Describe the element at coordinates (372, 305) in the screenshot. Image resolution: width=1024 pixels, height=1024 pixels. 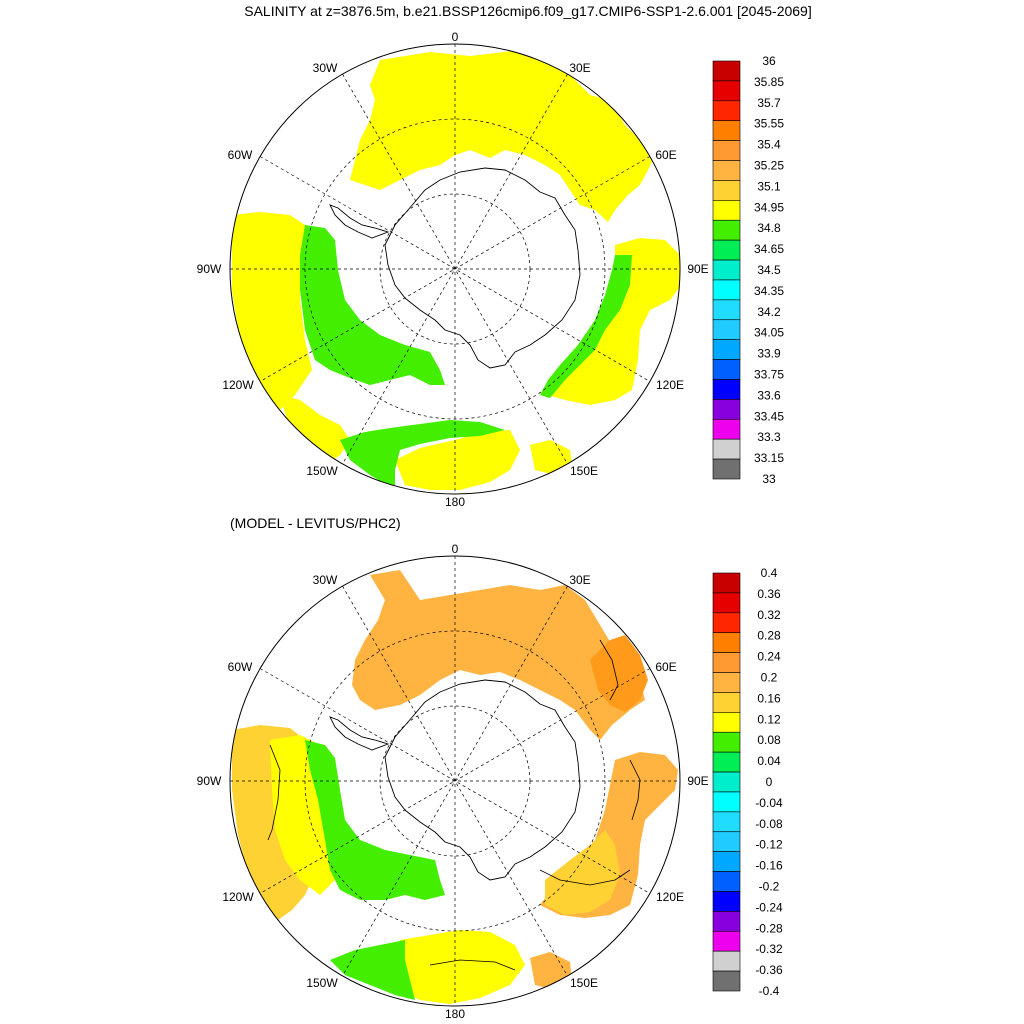
I see `salinity-region-green-west` at that location.